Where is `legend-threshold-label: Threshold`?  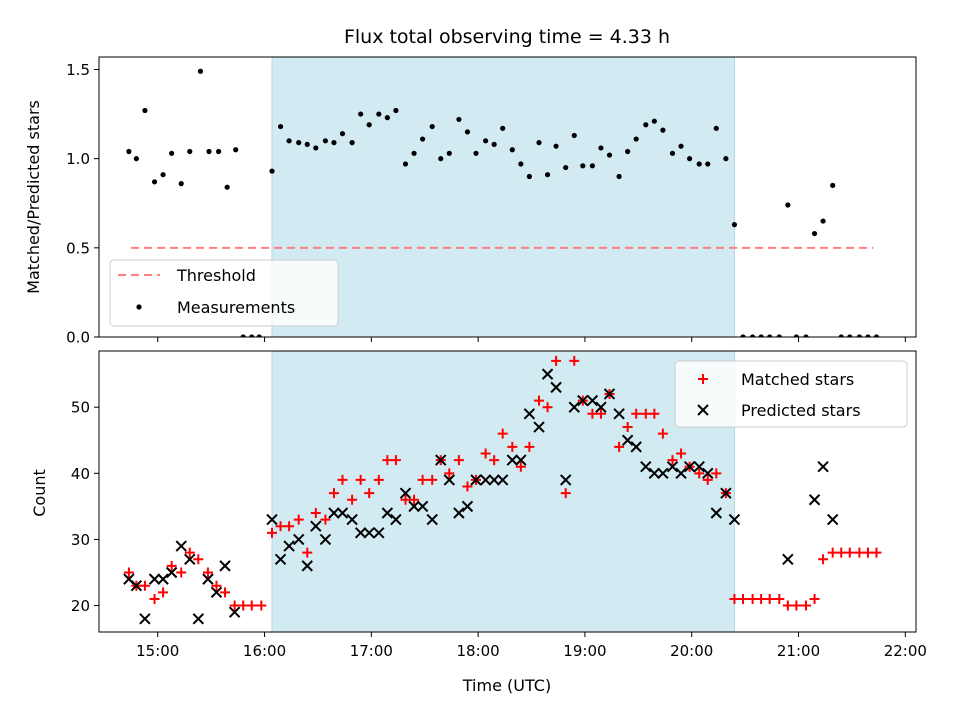 legend-threshold-label: Threshold is located at coordinates (216, 275).